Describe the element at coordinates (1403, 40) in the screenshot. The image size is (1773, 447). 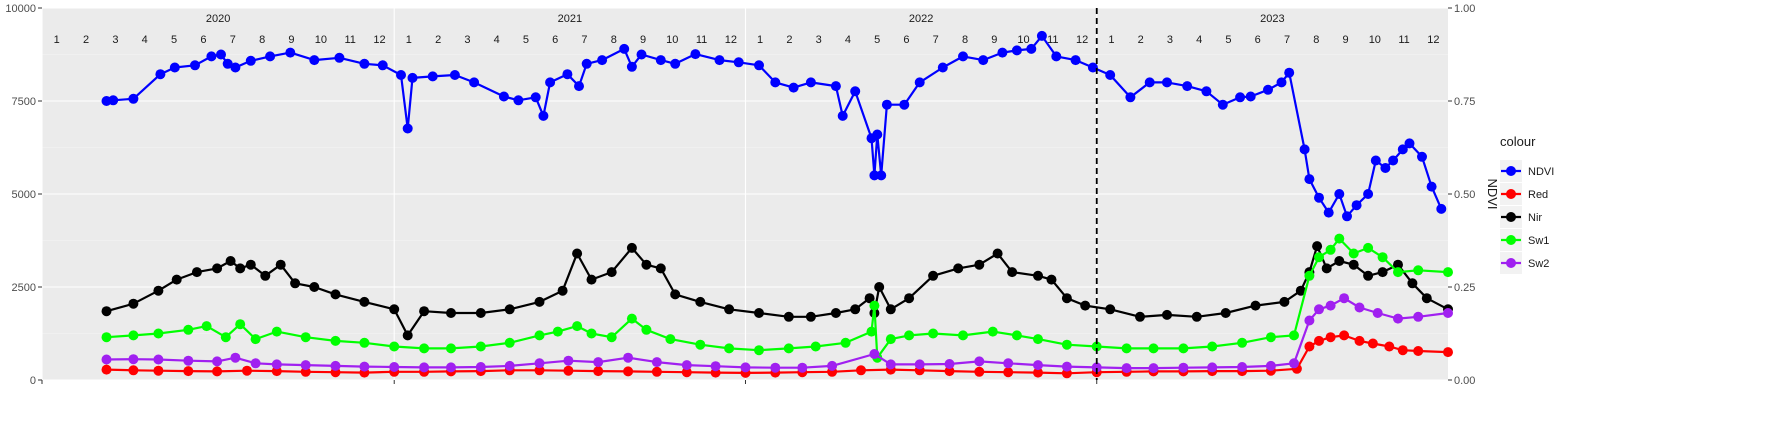
I see `month-label: 11` at that location.